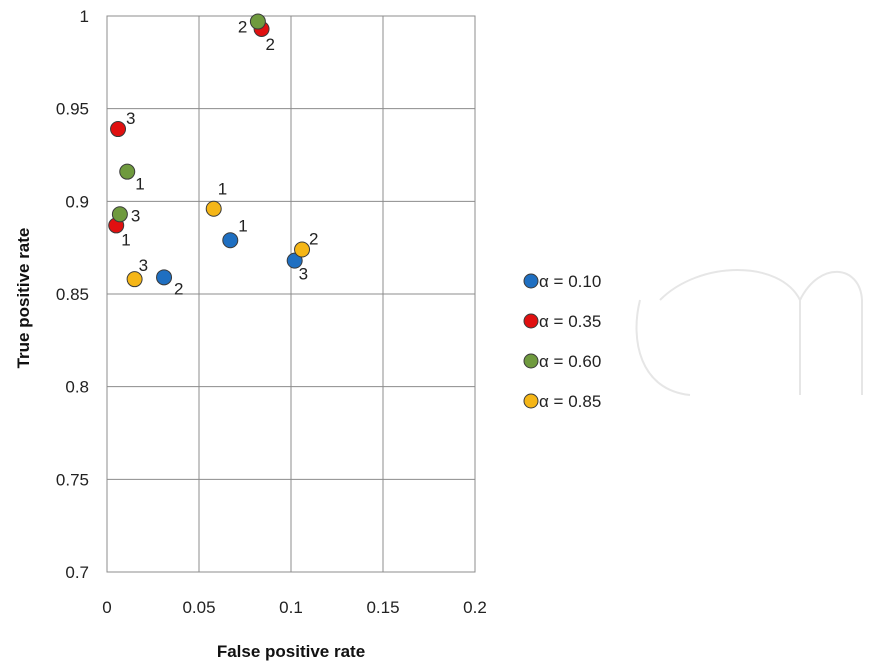 This screenshot has width=872, height=664. Describe the element at coordinates (188, 119) in the screenshot. I see `series-3: 1 2 3` at that location.